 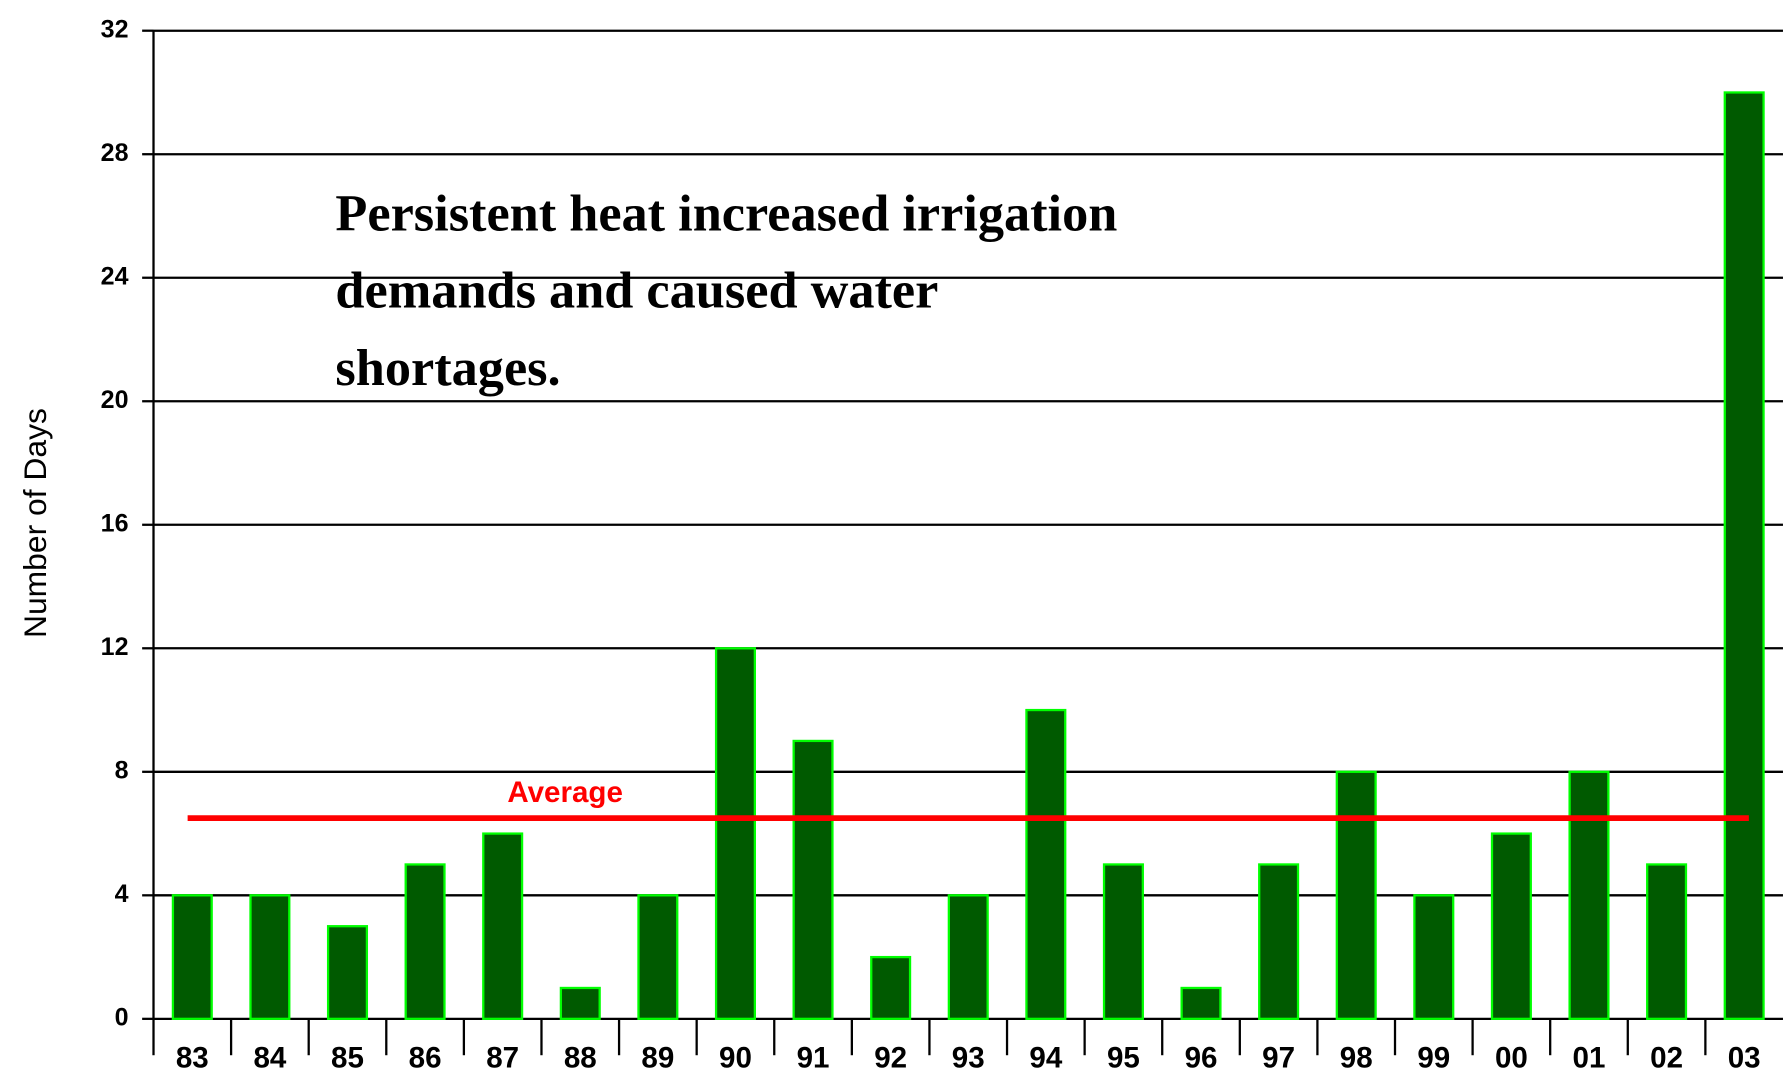 I want to click on y-tick-label: 32, so click(x=115, y=29).